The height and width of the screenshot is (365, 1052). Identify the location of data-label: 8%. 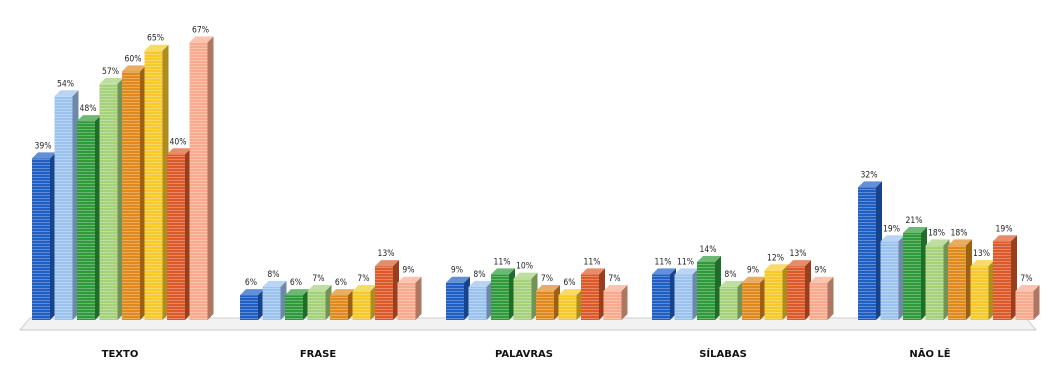
(479, 275).